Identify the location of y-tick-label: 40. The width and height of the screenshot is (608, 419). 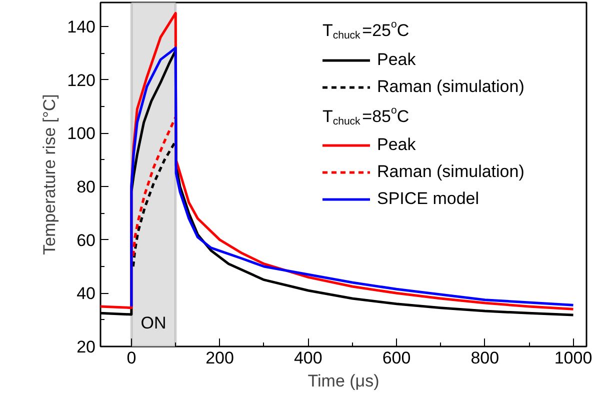
(86, 294).